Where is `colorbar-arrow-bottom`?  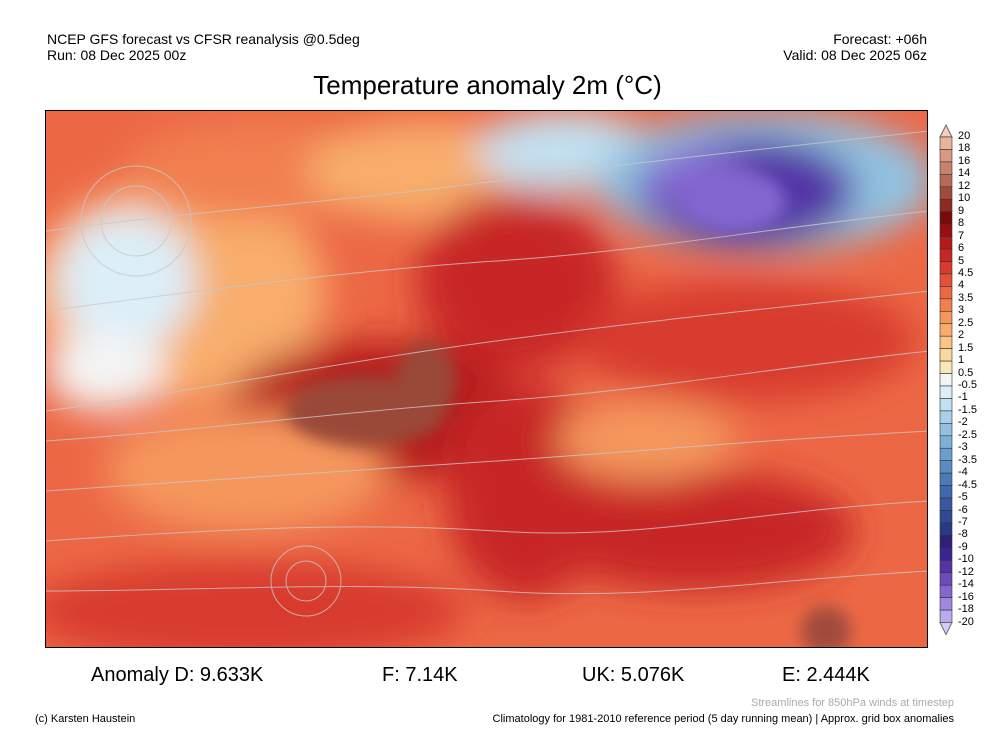 colorbar-arrow-bottom is located at coordinates (946, 629).